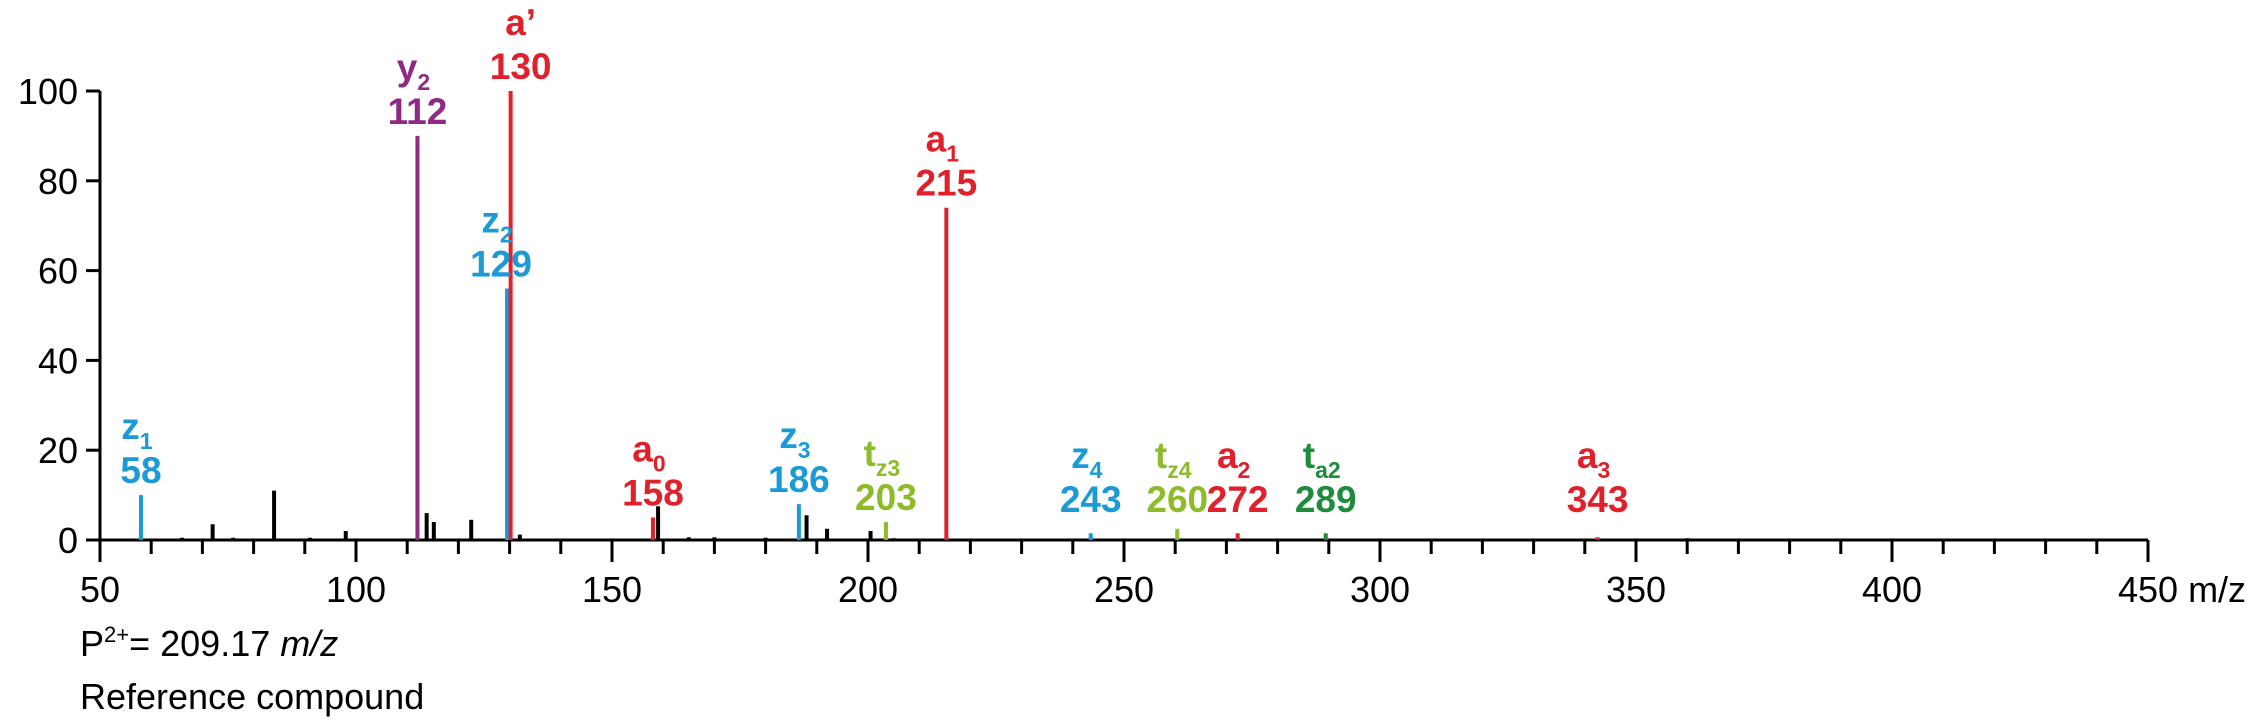  Describe the element at coordinates (1177, 499) in the screenshot. I see `peak-label-mz: 260` at that location.